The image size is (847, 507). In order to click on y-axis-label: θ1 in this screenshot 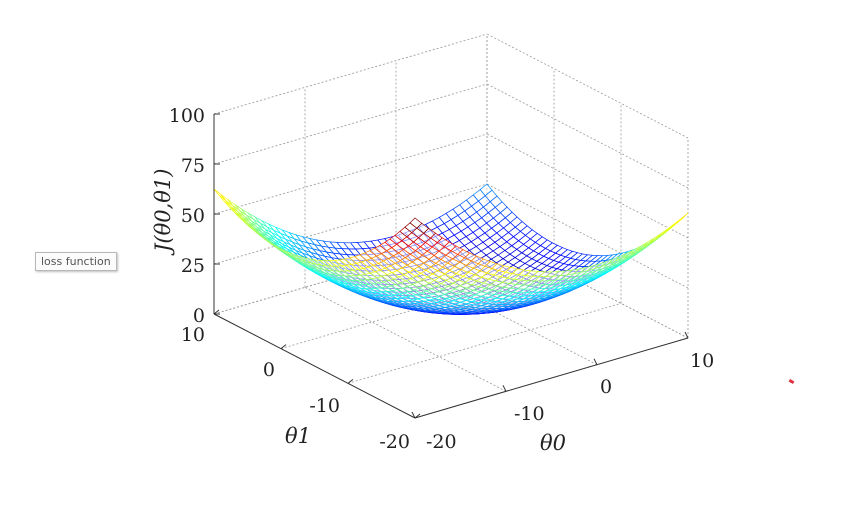, I will do `click(298, 436)`.